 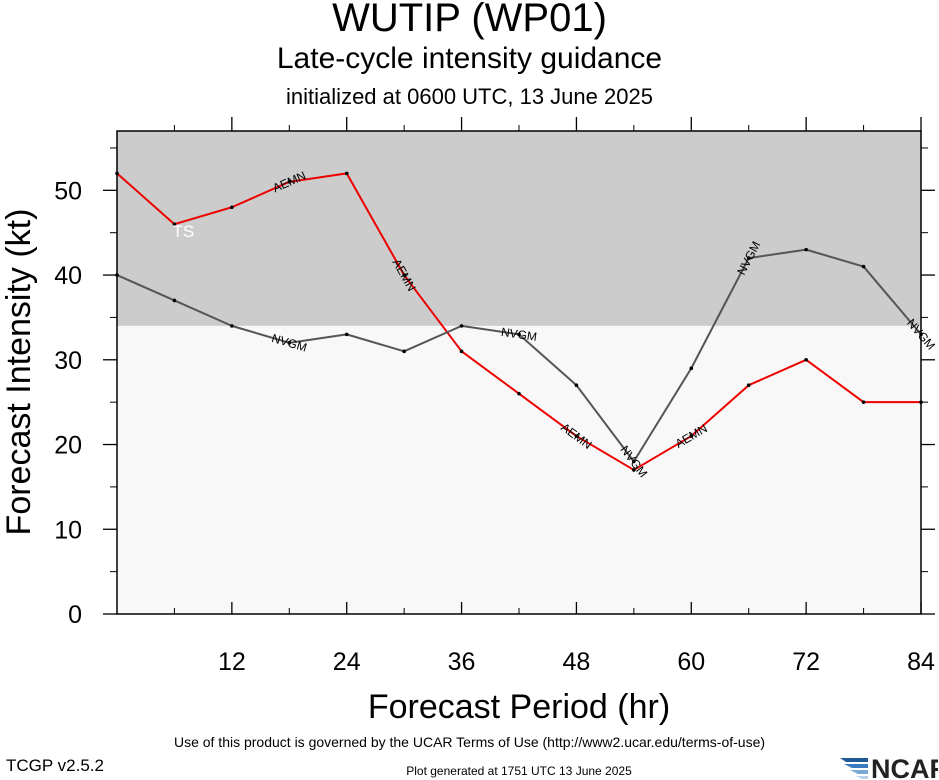 I want to click on x-tick-label: 72, so click(x=806, y=662).